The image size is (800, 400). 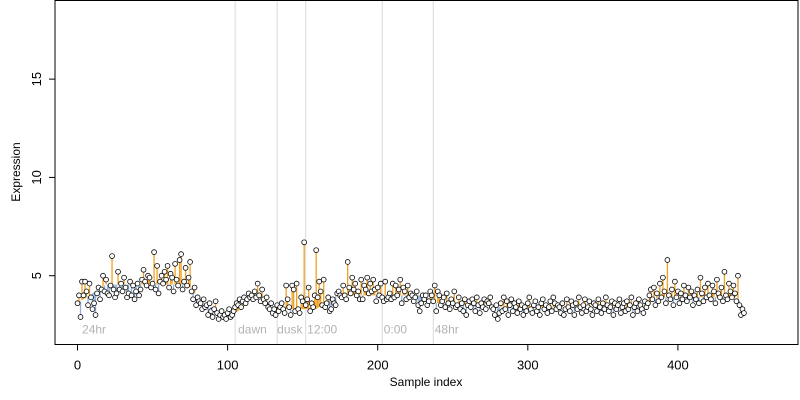 I want to click on x-tick-label: 100, so click(x=228, y=365).